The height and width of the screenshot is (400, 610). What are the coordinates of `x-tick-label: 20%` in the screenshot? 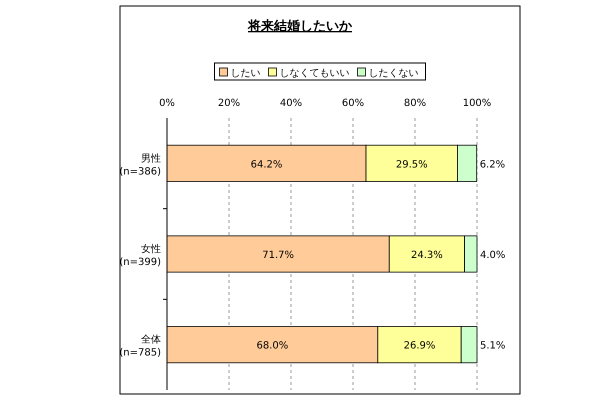 It's located at (229, 103).